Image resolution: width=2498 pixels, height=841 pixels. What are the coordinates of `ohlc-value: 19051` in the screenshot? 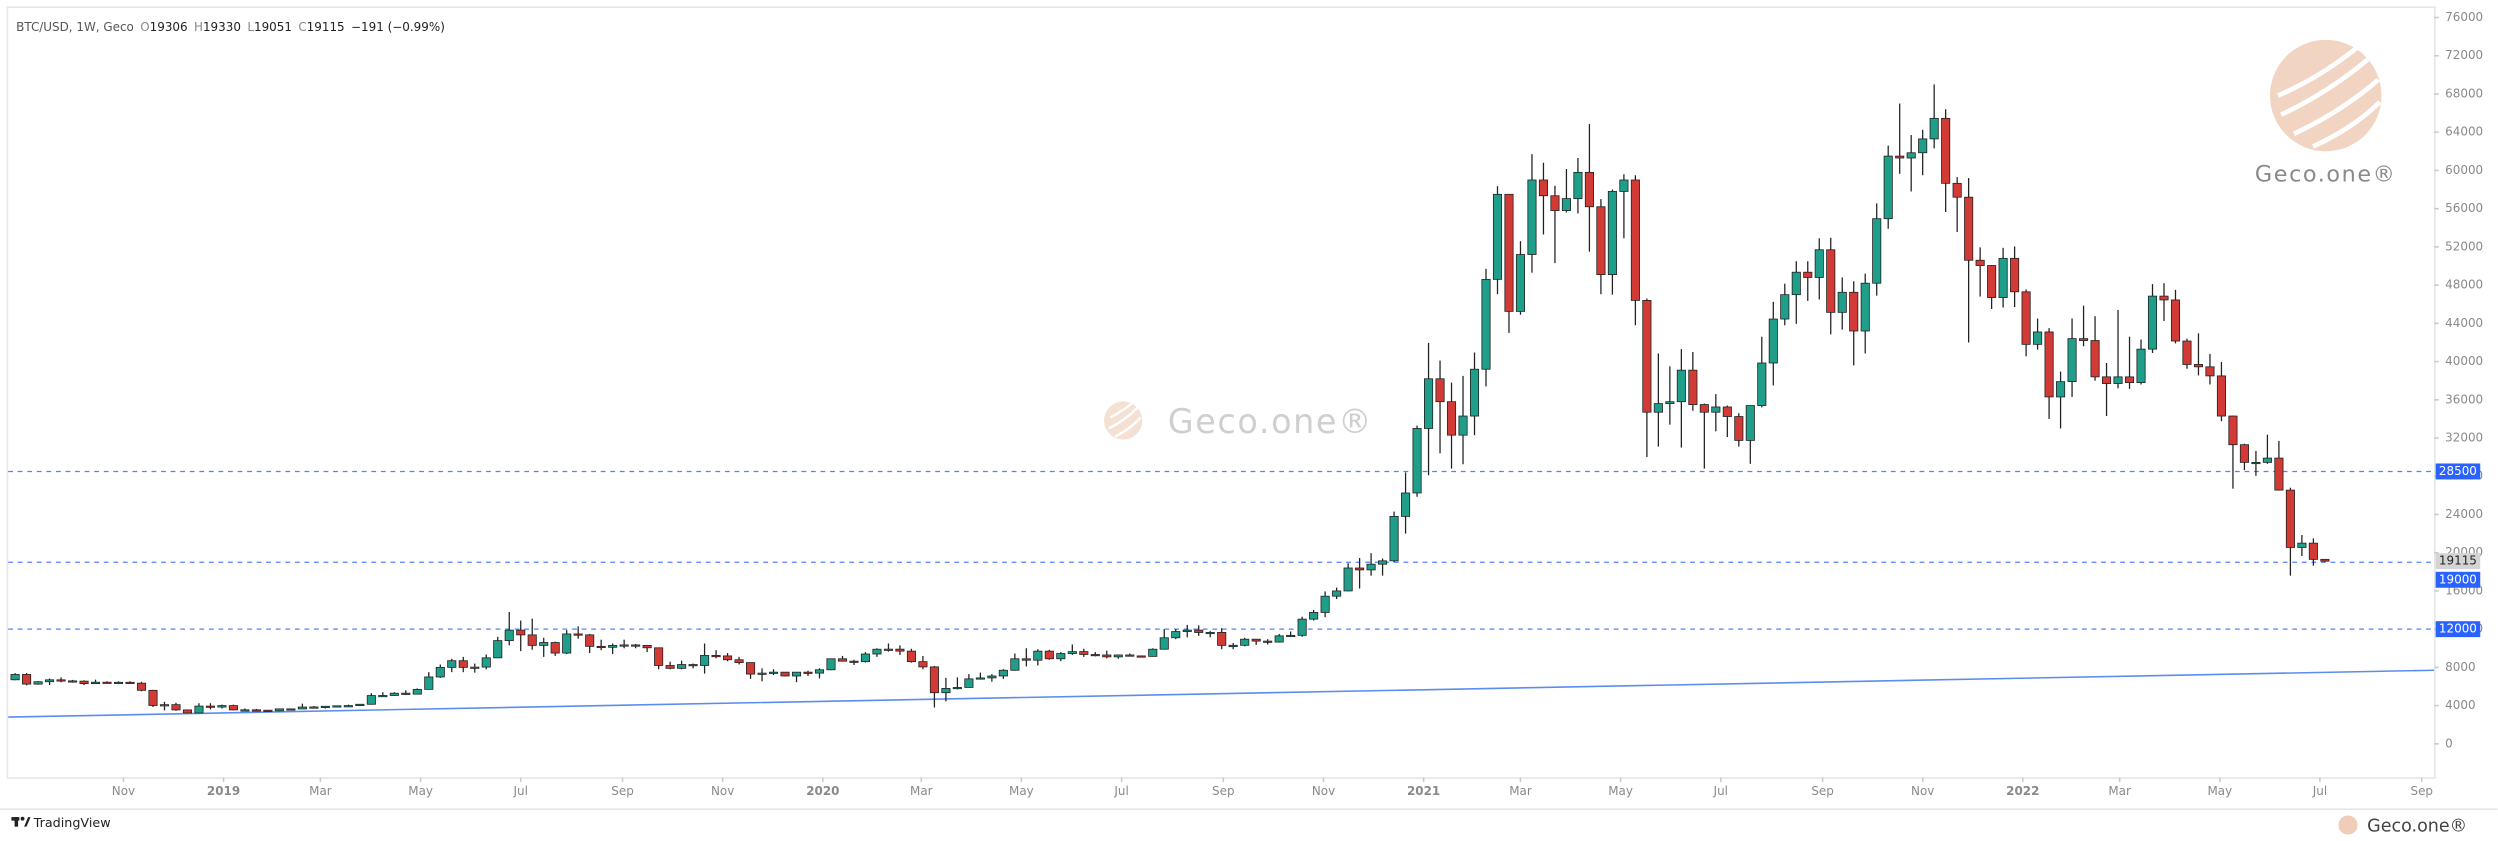 It's located at (273, 27).